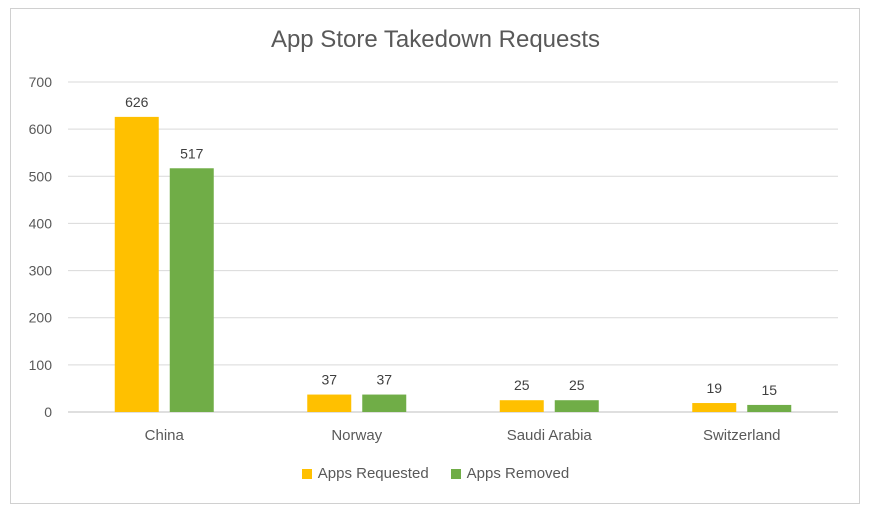  What do you see at coordinates (192, 153) in the screenshot?
I see `data-label: 517` at bounding box center [192, 153].